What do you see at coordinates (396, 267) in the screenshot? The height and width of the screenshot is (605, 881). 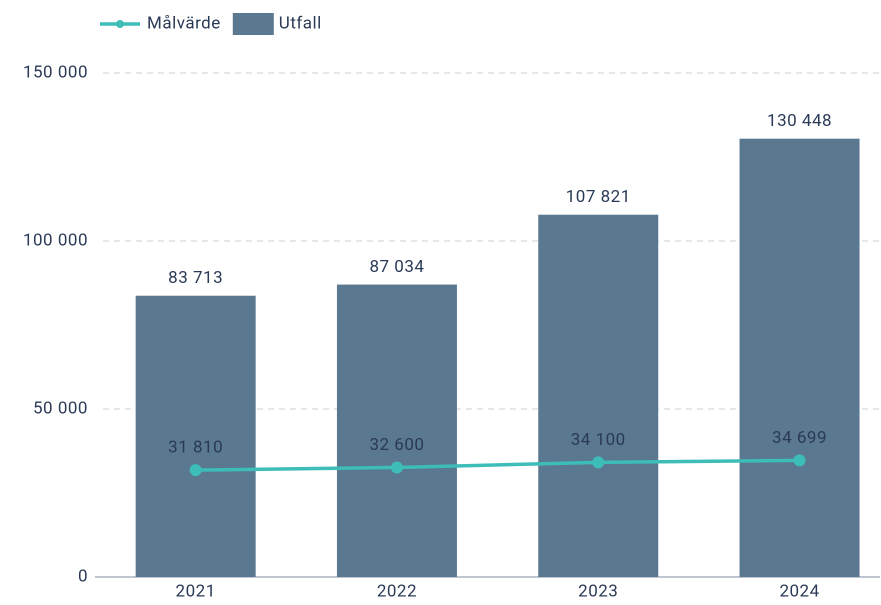 I see `bar-value-label: 87 034` at bounding box center [396, 267].